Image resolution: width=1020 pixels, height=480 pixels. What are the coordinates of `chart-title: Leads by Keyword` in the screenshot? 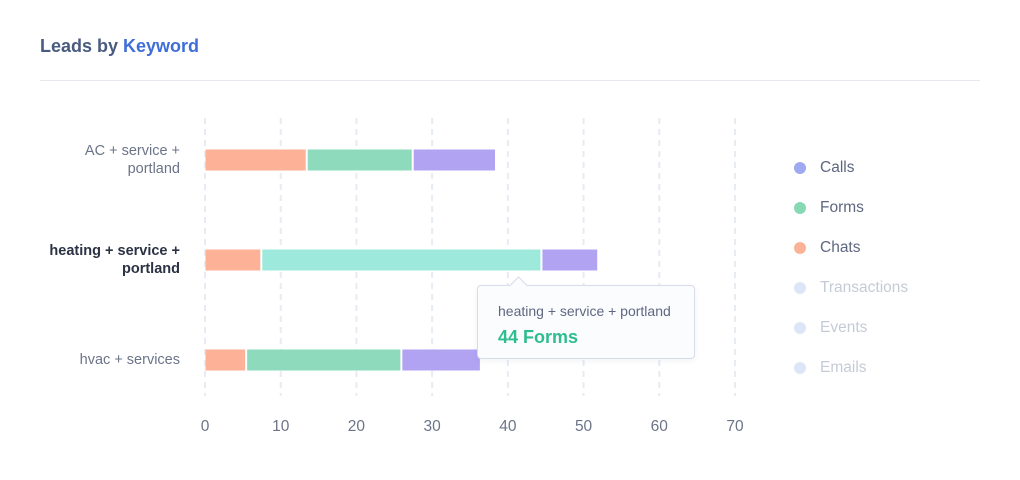 It's located at (119, 46).